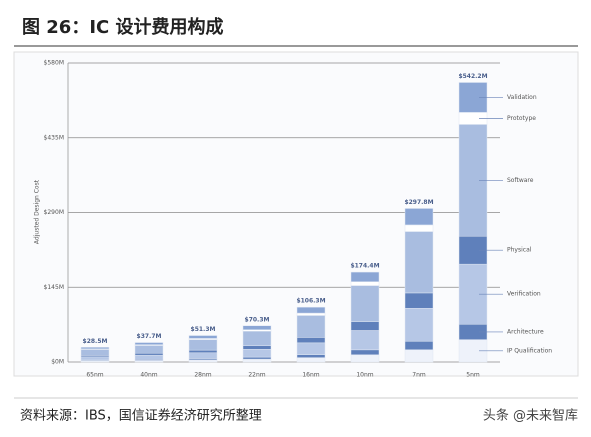 This screenshot has width=591, height=437. I want to click on figure-title: 图 26：IC 设计费用构成, so click(123, 27).